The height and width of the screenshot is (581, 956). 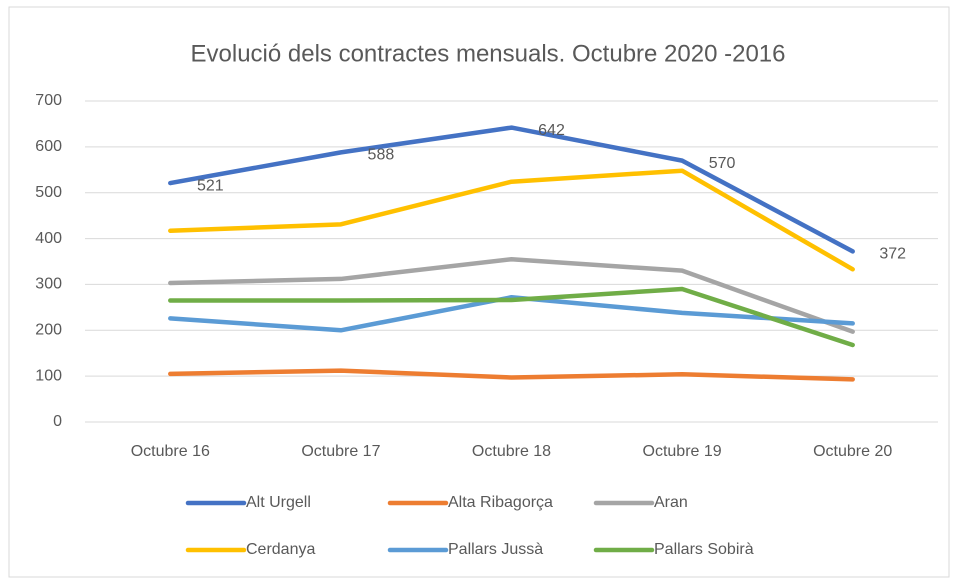 What do you see at coordinates (381, 155) in the screenshot?
I see `data-label: 588` at bounding box center [381, 155].